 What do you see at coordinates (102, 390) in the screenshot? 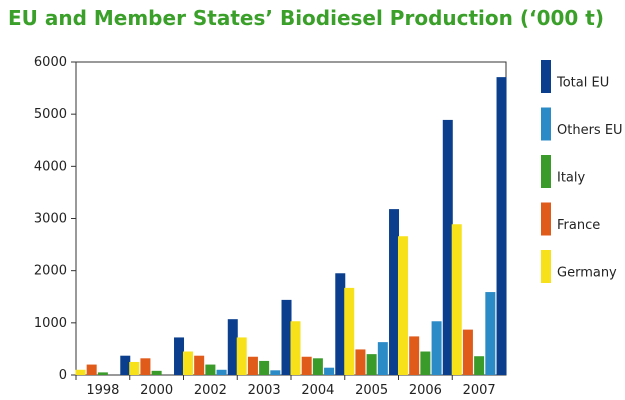
I see `x-tick-label: 1998` at bounding box center [102, 390].